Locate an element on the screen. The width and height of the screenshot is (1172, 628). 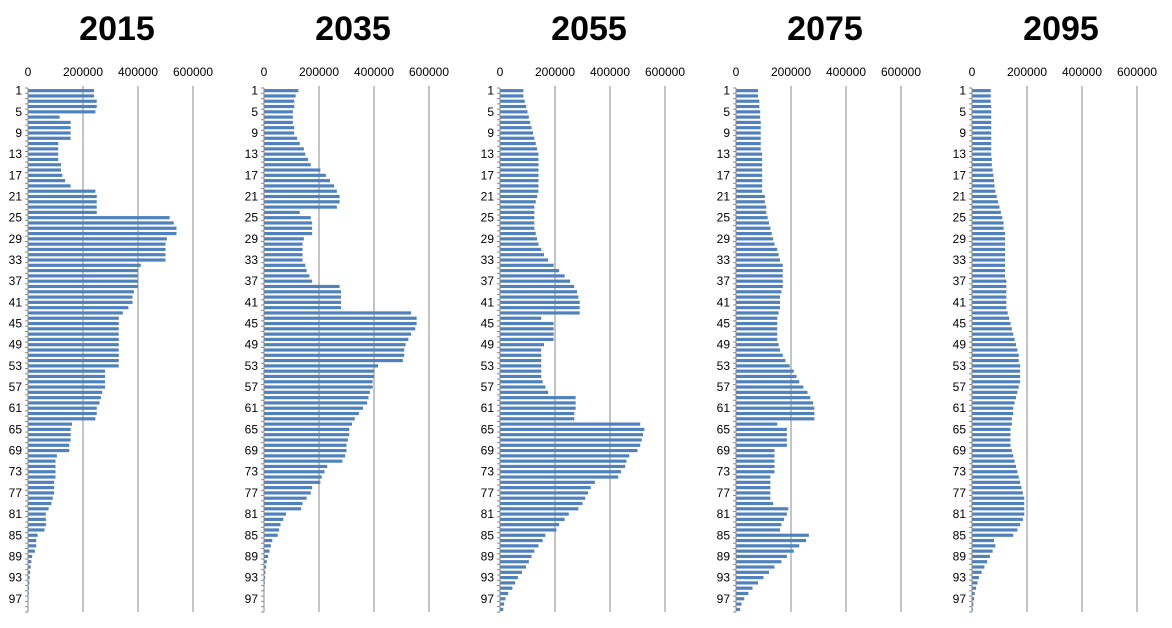
x-tick-label: 200000 is located at coordinates (555, 72).